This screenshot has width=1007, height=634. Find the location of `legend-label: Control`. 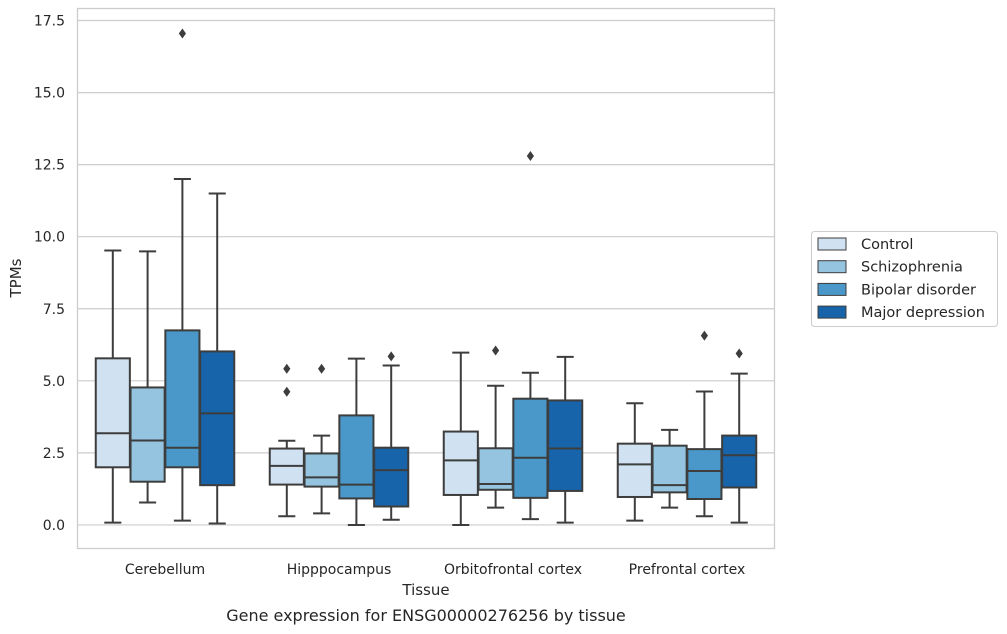

legend-label: Control is located at coordinates (887, 245).